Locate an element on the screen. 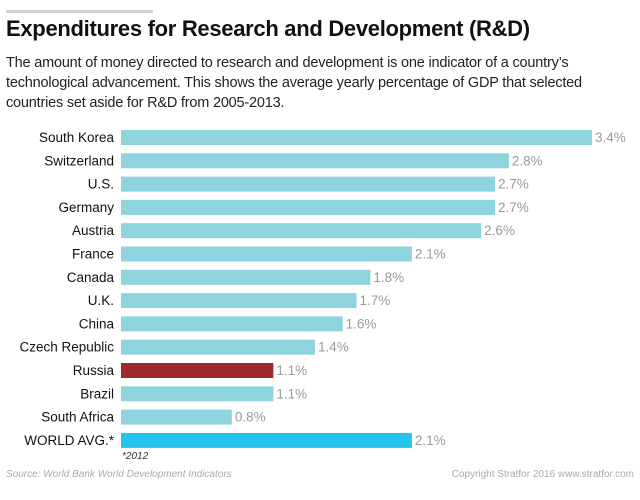  category-label: U.S. is located at coordinates (101, 184).